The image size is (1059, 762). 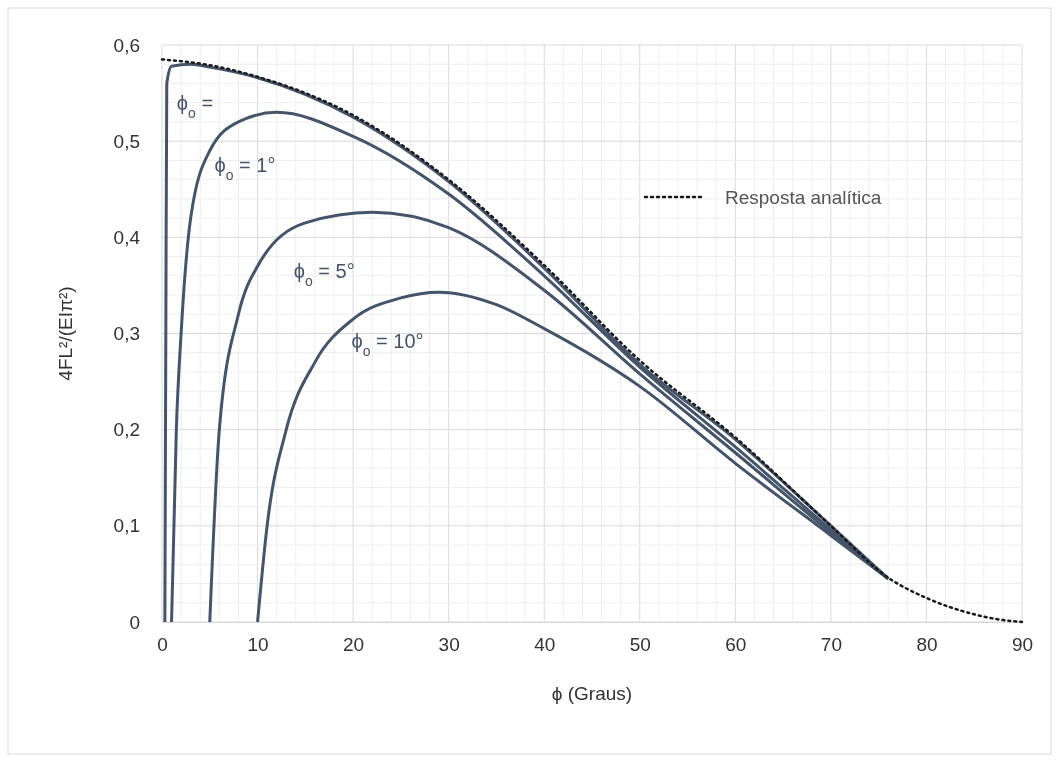 What do you see at coordinates (545, 645) in the screenshot?
I see `x-tick-label: 40` at bounding box center [545, 645].